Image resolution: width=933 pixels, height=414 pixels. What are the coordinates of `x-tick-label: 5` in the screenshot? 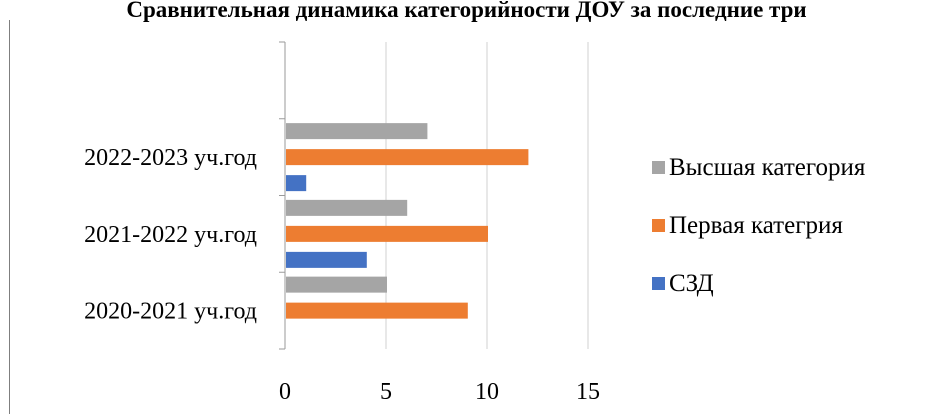 It's located at (386, 392).